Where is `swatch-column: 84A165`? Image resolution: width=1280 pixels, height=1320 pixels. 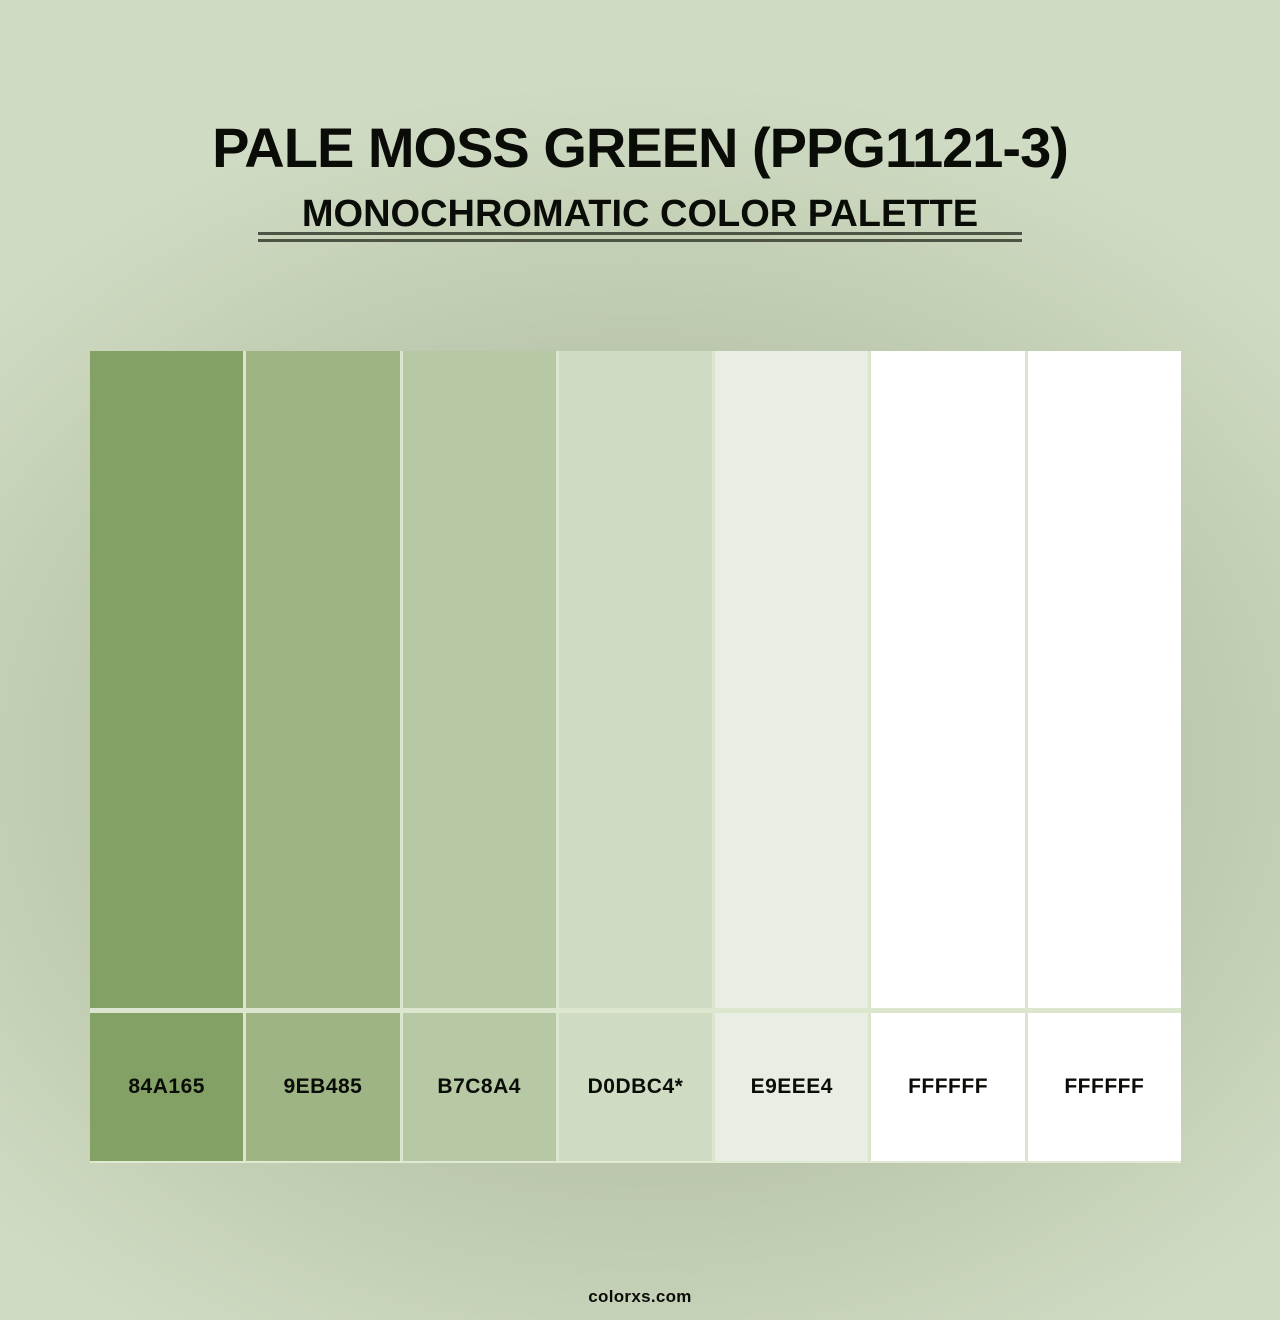
swatch-column: 84A165 is located at coordinates (167, 756).